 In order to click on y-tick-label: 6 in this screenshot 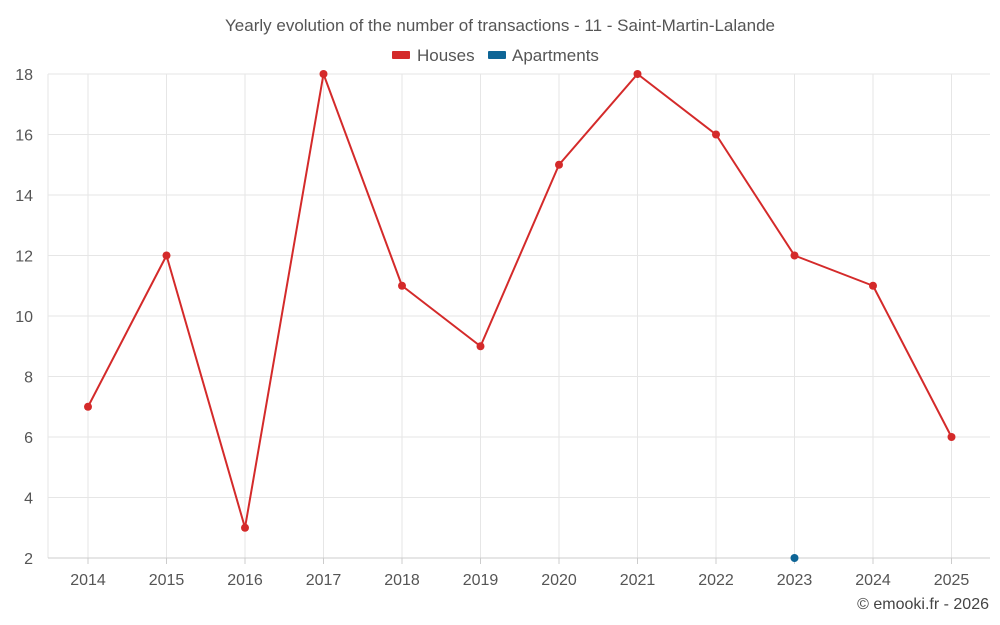, I will do `click(28, 438)`.